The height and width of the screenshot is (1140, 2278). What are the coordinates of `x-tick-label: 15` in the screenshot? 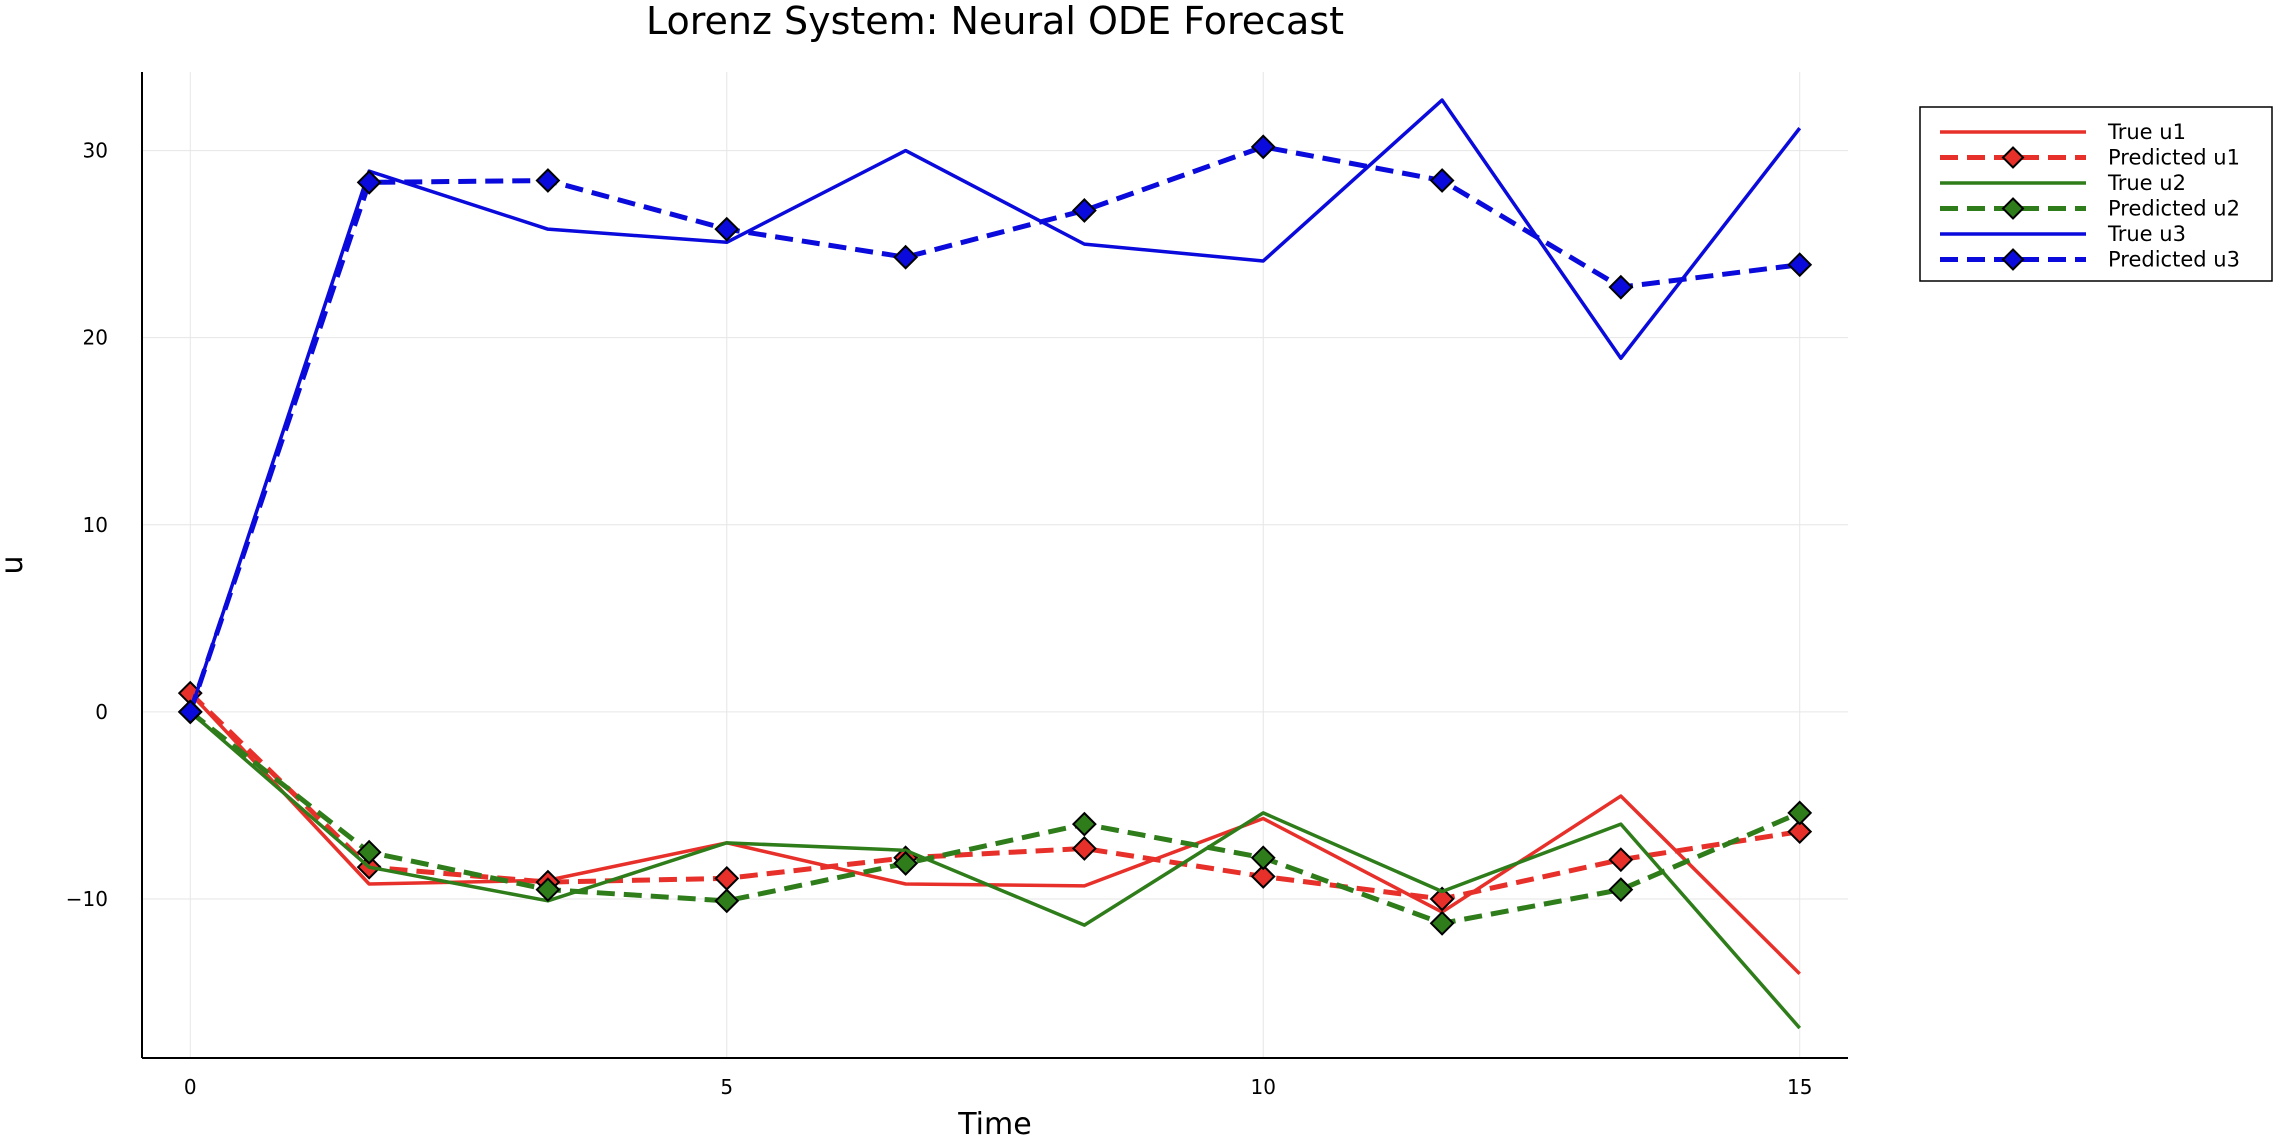 It's located at (1799, 1087).